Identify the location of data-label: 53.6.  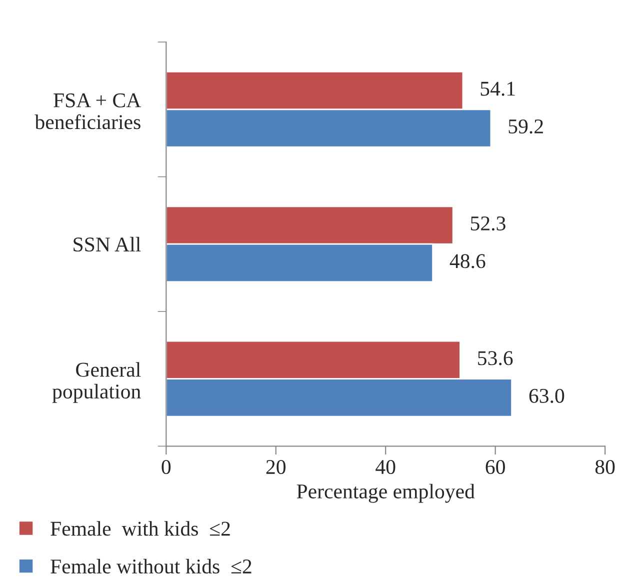
(495, 358).